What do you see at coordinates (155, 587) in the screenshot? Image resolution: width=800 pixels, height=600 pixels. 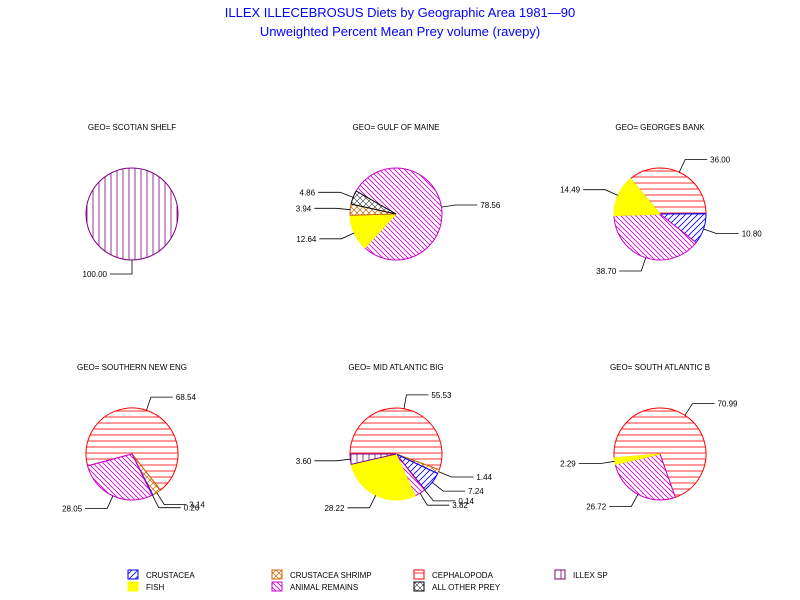 I see `legend-label: FISH` at bounding box center [155, 587].